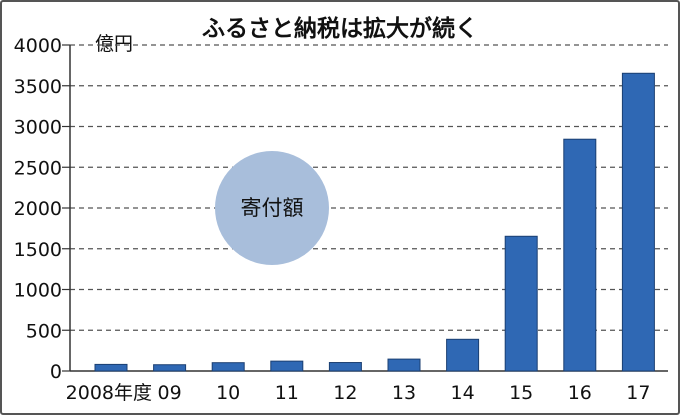 This screenshot has width=680, height=417. What do you see at coordinates (521, 393) in the screenshot?
I see `x-tick-label: 15` at bounding box center [521, 393].